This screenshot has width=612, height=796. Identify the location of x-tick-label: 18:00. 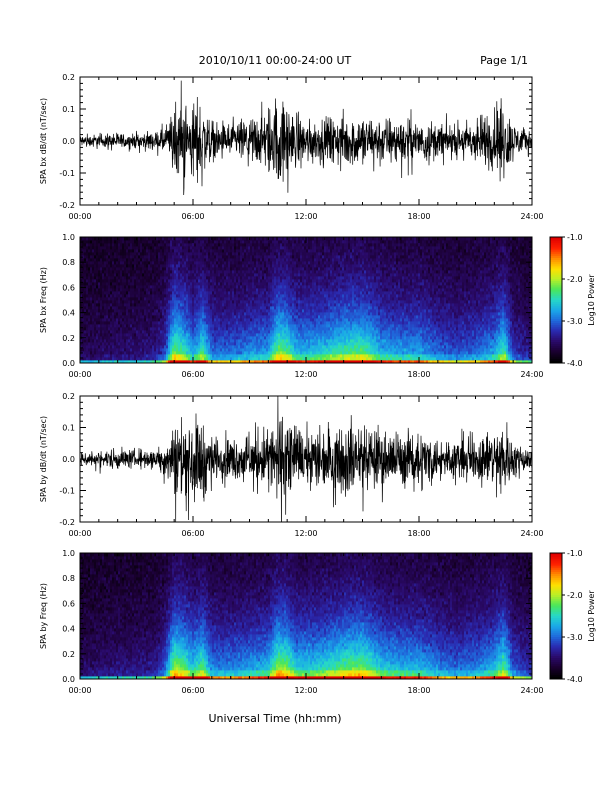
(418, 216).